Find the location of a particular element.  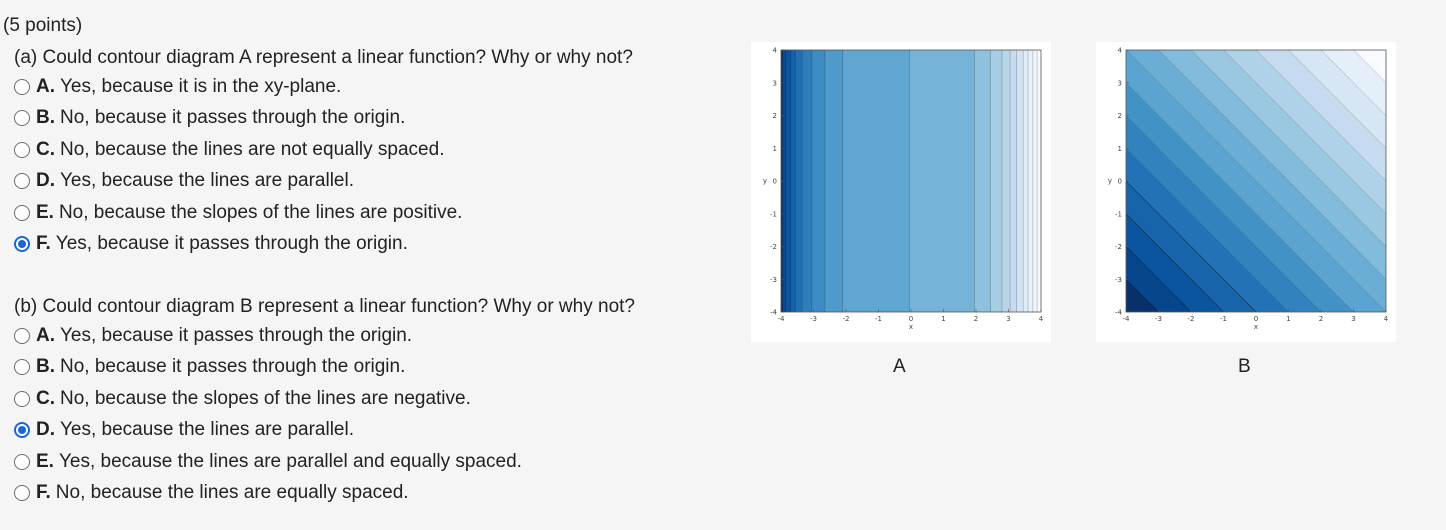

question-b-option-d: D. Yes, because the lines are parallel. is located at coordinates (324, 431).